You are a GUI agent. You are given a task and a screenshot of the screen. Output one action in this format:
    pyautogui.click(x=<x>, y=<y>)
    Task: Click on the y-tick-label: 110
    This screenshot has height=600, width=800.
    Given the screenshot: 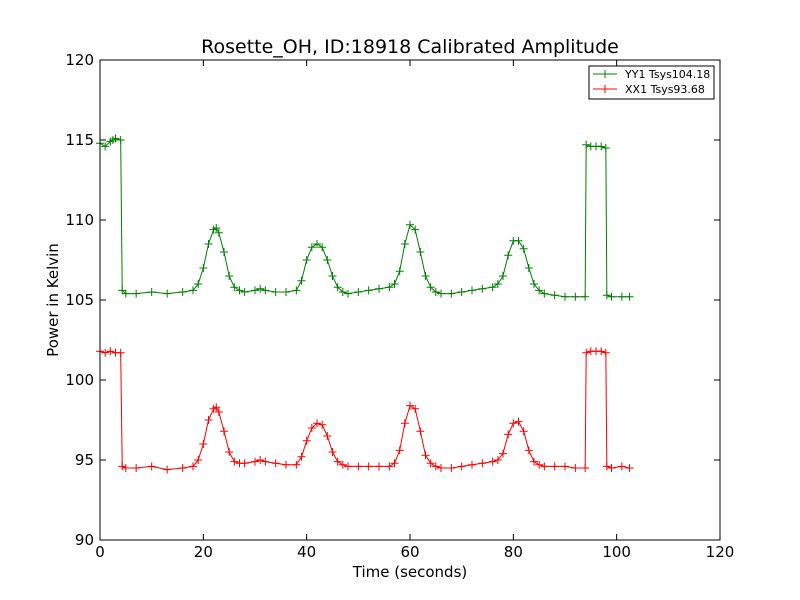 What is the action you would take?
    pyautogui.click(x=79, y=220)
    